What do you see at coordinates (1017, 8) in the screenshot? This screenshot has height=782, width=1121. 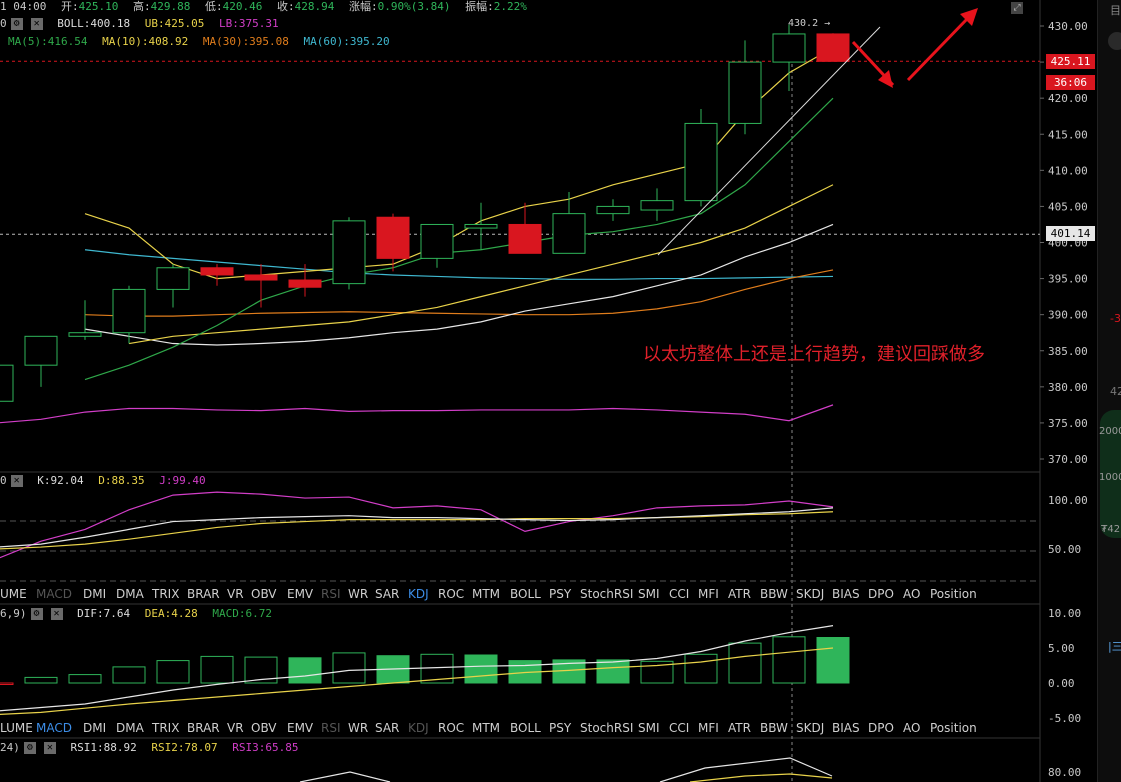 I see `expand-icon: ⤢` at bounding box center [1017, 8].